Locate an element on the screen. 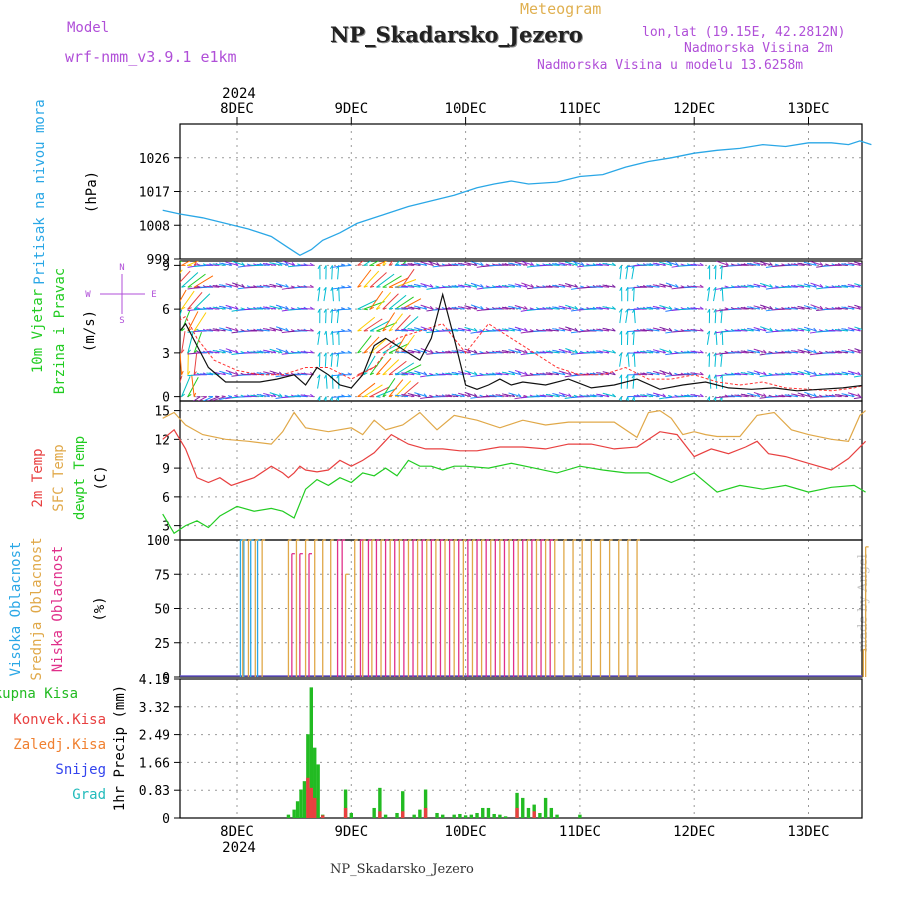 This screenshot has height=900, width=900. wind-barbs-group is located at coordinates (509, 331).